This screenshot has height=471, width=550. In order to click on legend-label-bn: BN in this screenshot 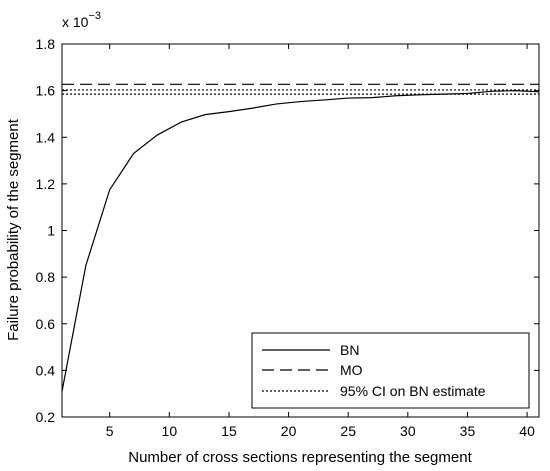, I will do `click(349, 350)`.